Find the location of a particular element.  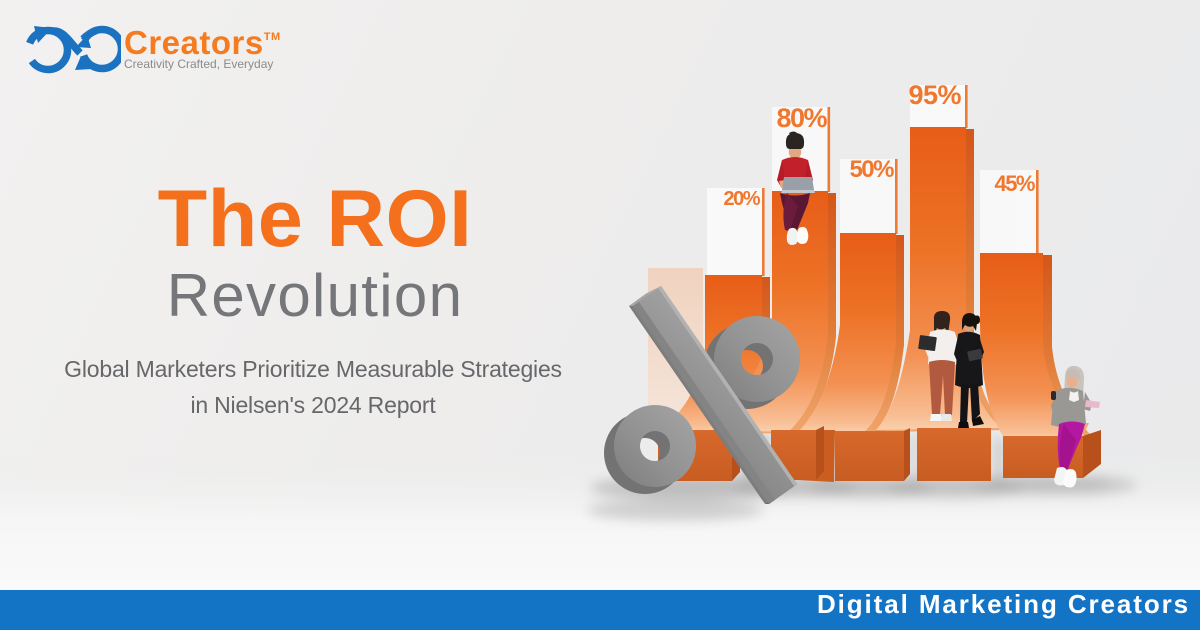

svg-text: 45% is located at coordinates (1014, 183).